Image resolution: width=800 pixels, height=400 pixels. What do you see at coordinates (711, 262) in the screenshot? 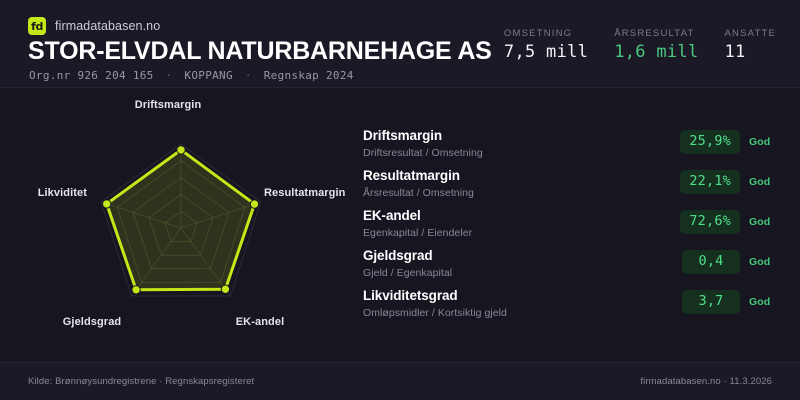
I see `metric-value-badge: 0,4` at bounding box center [711, 262].